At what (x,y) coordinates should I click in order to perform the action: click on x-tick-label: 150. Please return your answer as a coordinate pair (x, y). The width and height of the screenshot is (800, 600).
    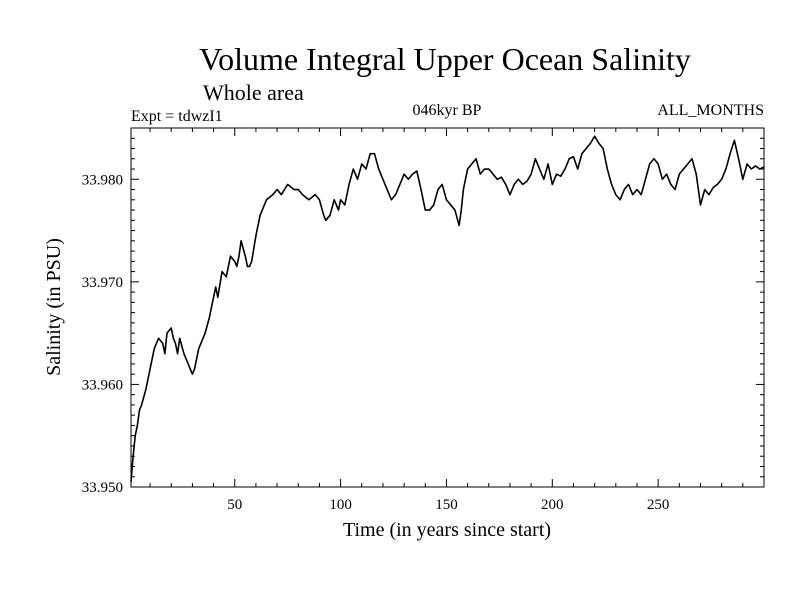
    Looking at the image, I should click on (446, 505).